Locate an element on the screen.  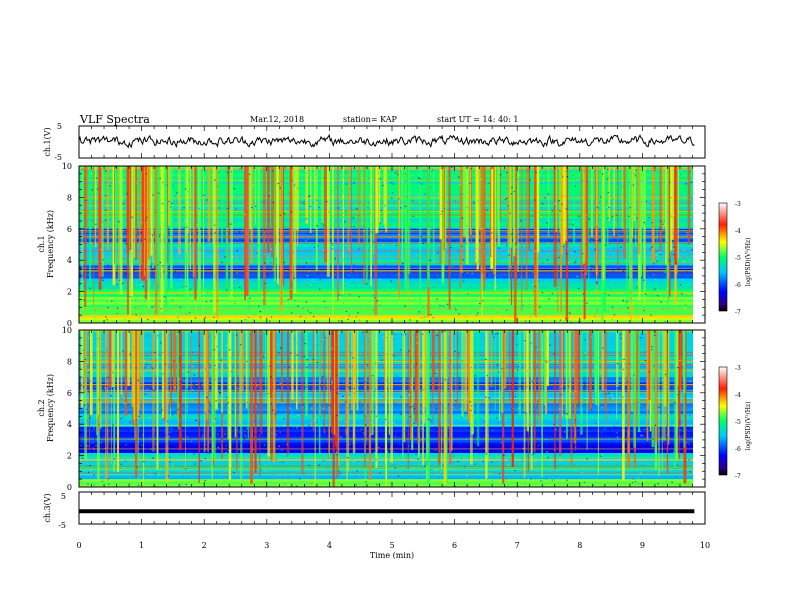
ch1-spectrogram-ylabel: Frequency (kHz) is located at coordinates (50, 244).